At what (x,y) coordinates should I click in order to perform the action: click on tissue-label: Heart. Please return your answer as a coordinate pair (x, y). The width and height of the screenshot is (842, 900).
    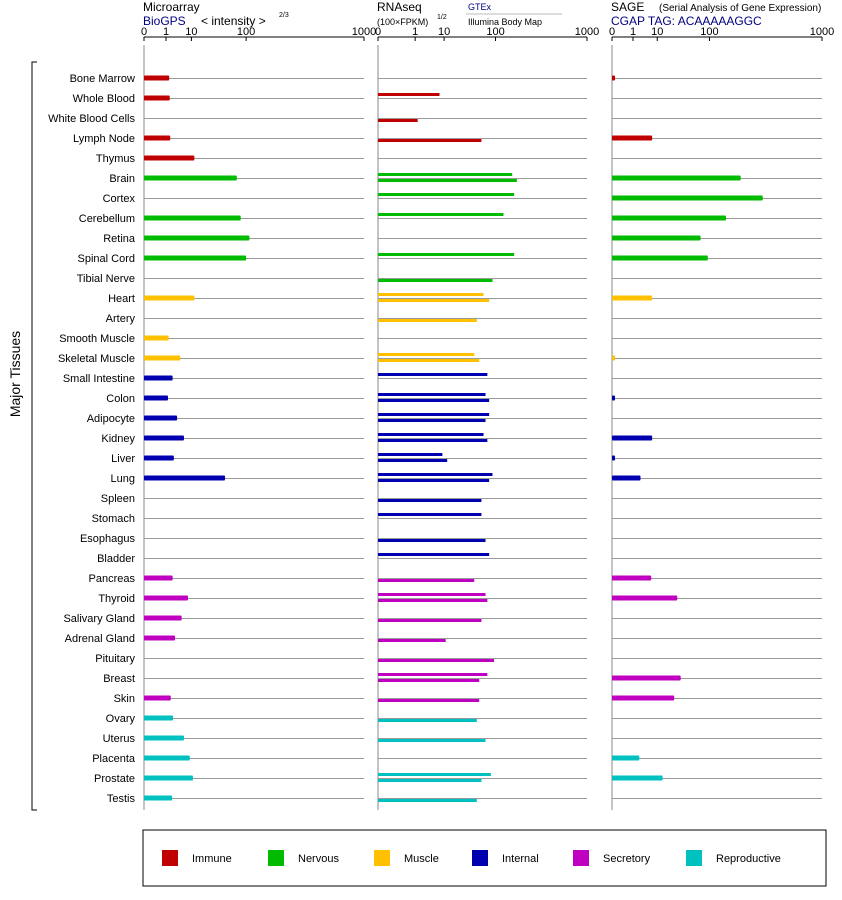
    Looking at the image, I should click on (121, 299).